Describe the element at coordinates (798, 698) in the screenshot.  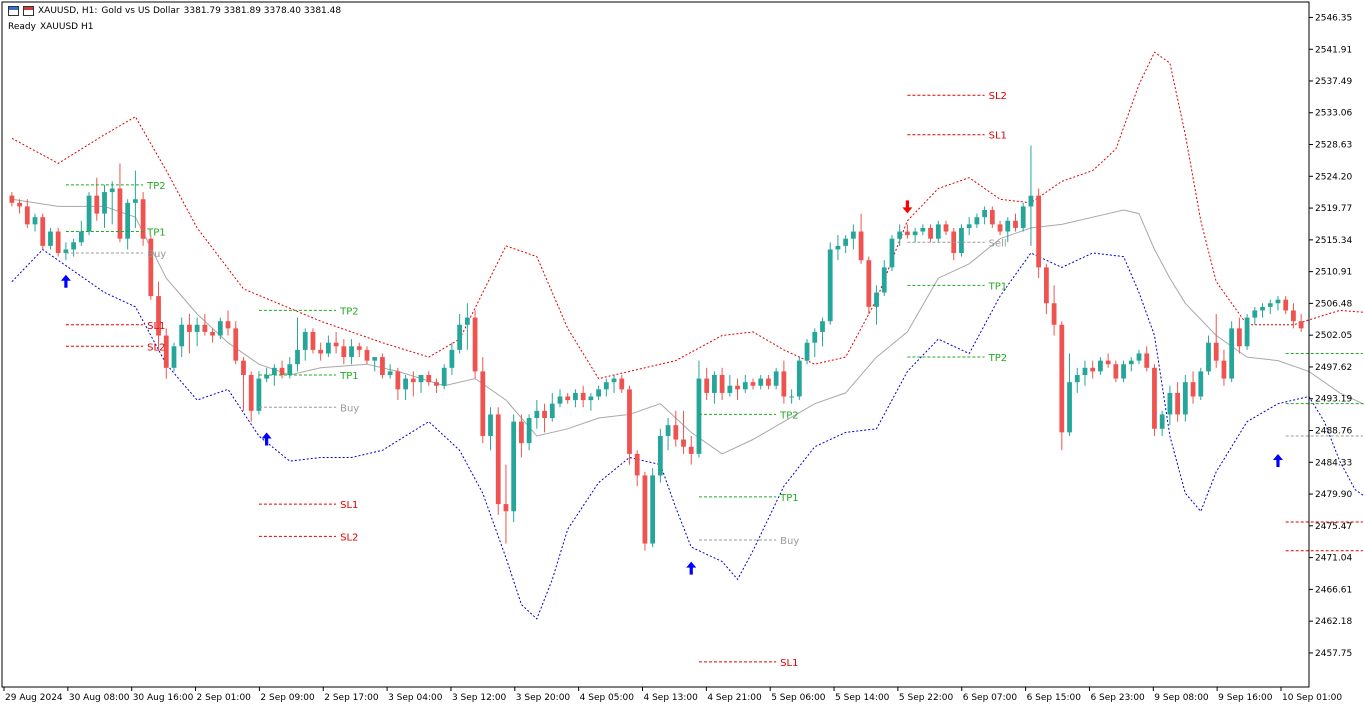
I see `x-tick-label: 5 Sep 06:00` at that location.